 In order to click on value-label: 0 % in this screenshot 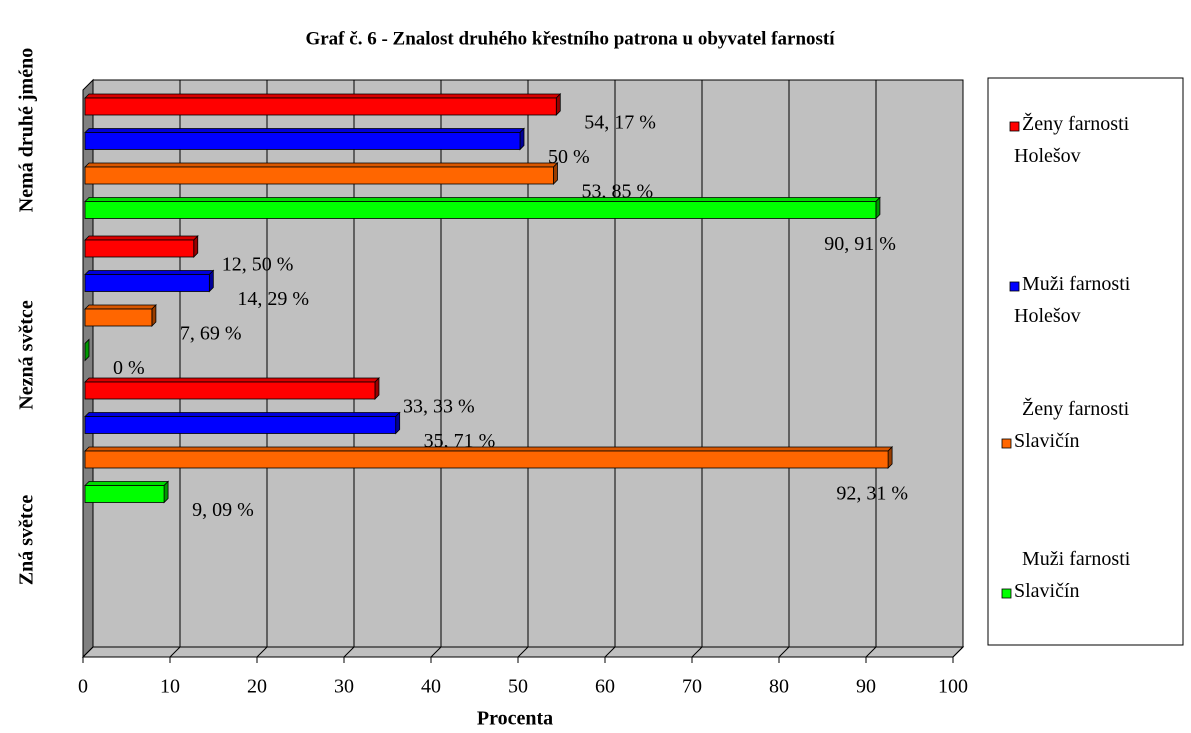, I will do `click(129, 368)`.